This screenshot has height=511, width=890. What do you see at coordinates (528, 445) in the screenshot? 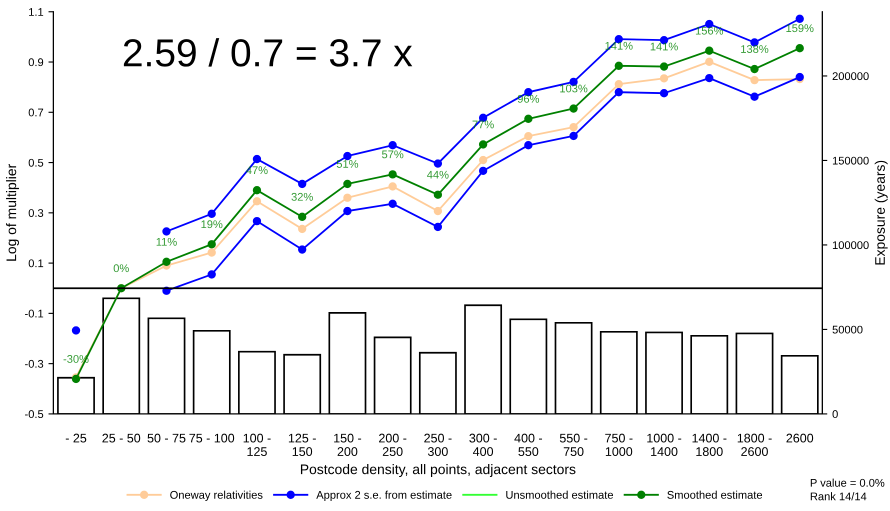
I see `x-tick-label: 400 - 550` at bounding box center [528, 445].